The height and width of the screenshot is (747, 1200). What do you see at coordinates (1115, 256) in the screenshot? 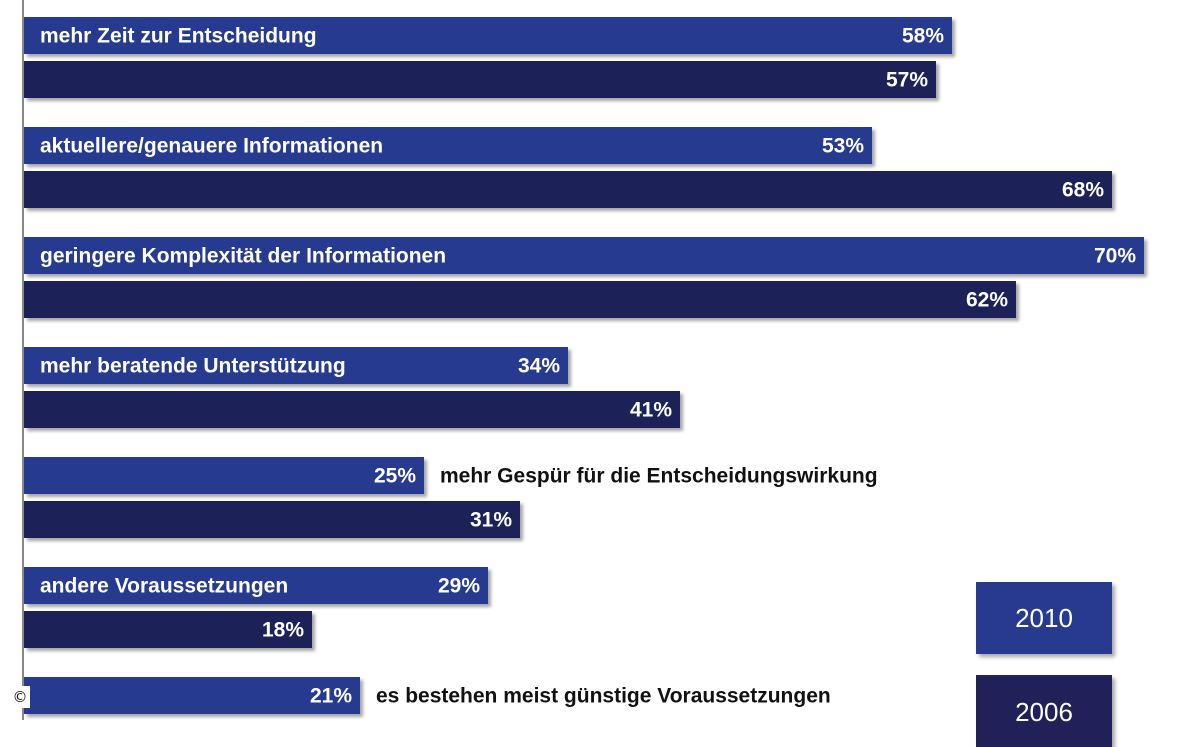
I see `value-label-2010-2: 70%` at bounding box center [1115, 256].